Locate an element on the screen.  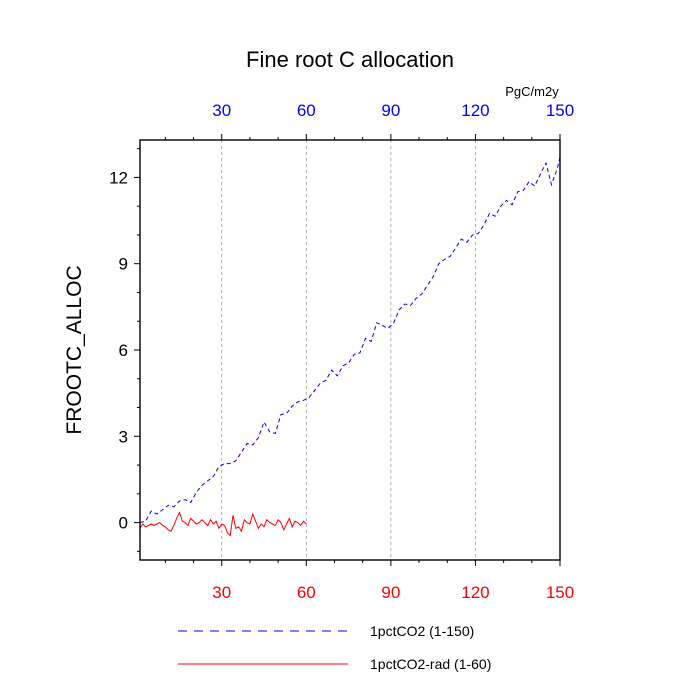
x-tick-label-top: 90 is located at coordinates (390, 110).